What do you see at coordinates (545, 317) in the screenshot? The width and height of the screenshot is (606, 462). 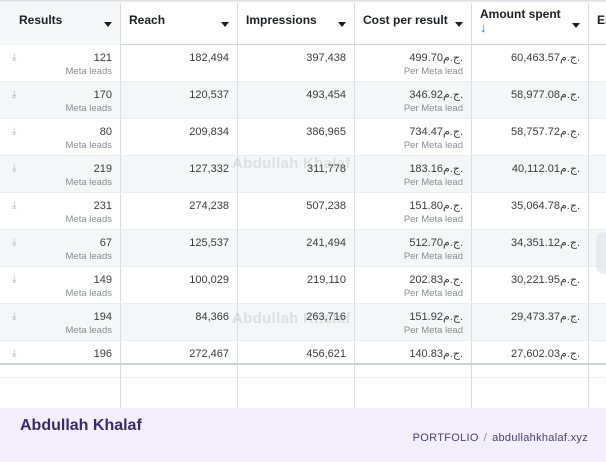 I see `amount-spent-value: 29,473.37ج.م.` at bounding box center [545, 317].